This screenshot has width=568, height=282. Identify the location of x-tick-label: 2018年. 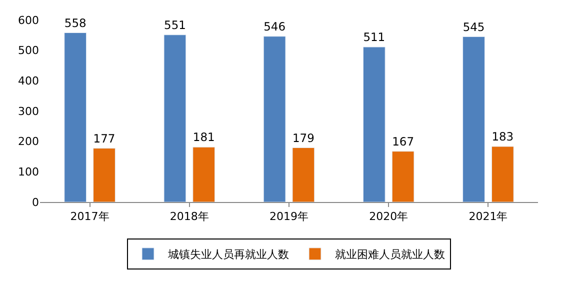
(189, 217).